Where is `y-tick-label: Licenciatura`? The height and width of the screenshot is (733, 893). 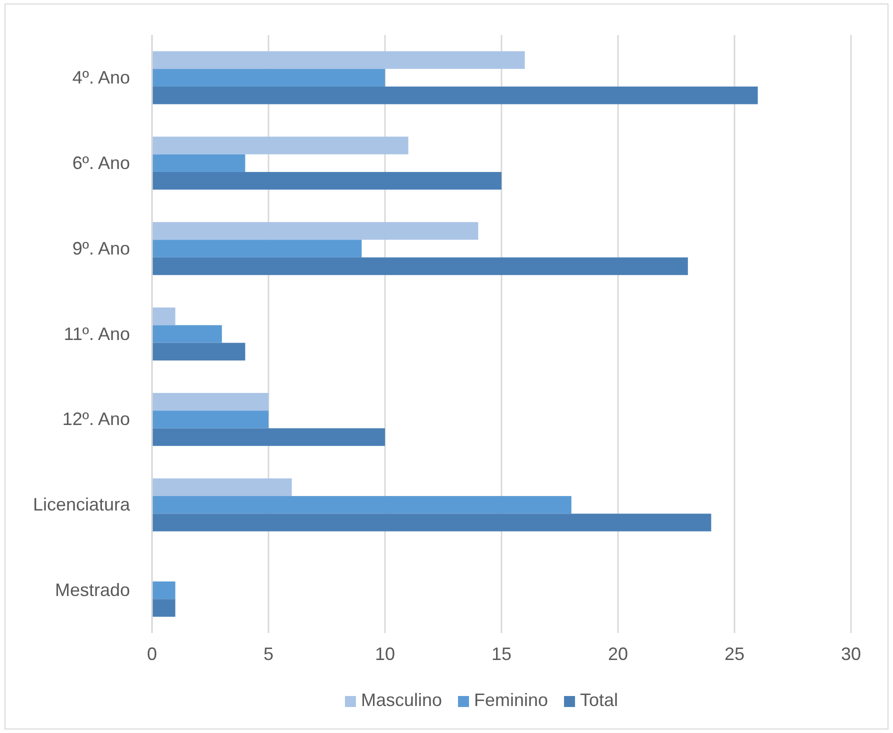 y-tick-label: Licenciatura is located at coordinates (81, 504).